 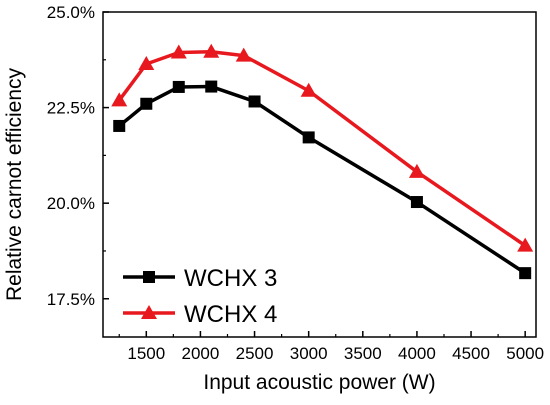 What do you see at coordinates (230, 278) in the screenshot?
I see `legend-label: WCHX 3` at bounding box center [230, 278].